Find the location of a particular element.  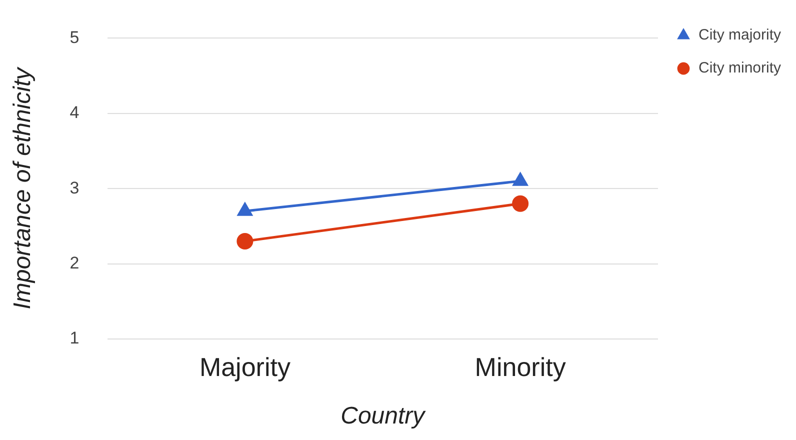

y-axis-title: Importance of ethnicity is located at coordinates (22, 188).